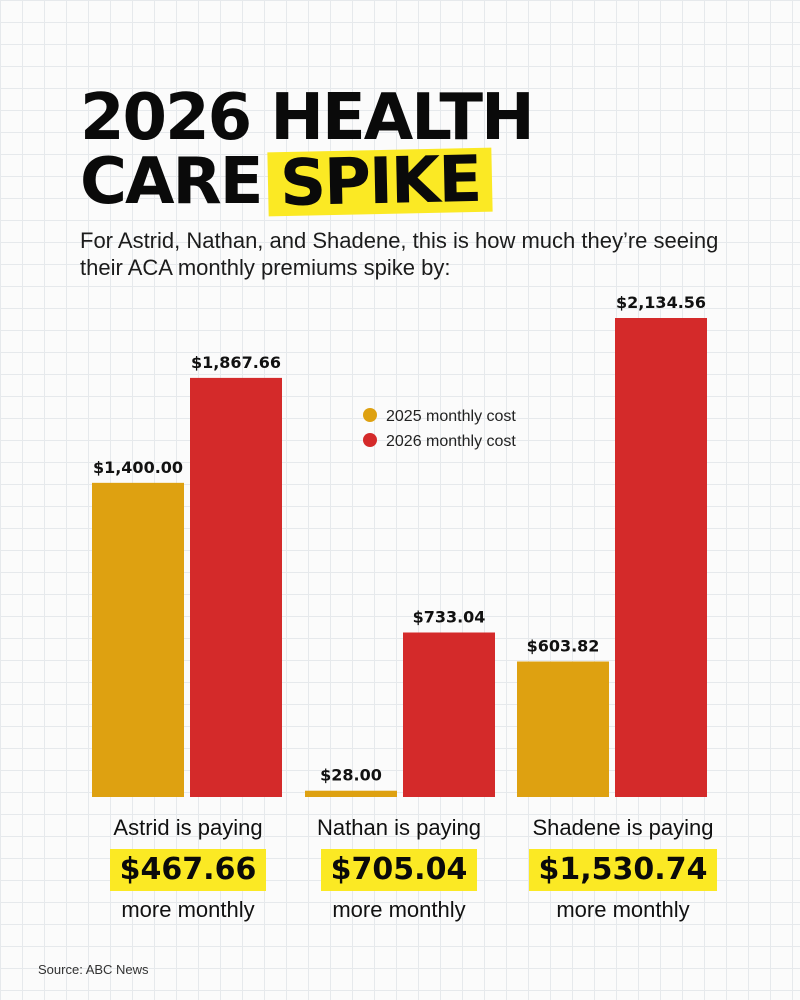 The image size is (800, 1000). I want to click on bar-shadene-2025, so click(563, 729).